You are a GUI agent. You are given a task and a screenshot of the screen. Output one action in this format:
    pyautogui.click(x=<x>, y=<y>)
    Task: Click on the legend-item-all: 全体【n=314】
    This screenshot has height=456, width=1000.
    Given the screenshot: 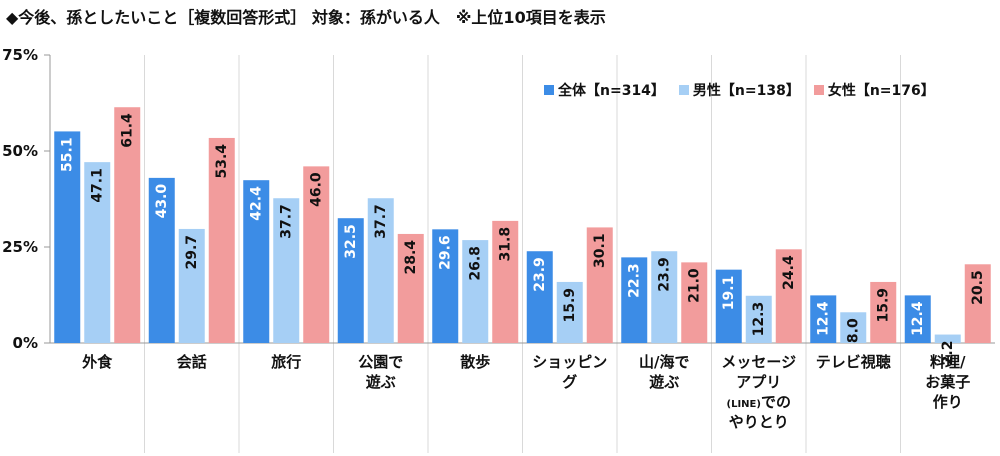 What is the action you would take?
    pyautogui.click(x=604, y=90)
    